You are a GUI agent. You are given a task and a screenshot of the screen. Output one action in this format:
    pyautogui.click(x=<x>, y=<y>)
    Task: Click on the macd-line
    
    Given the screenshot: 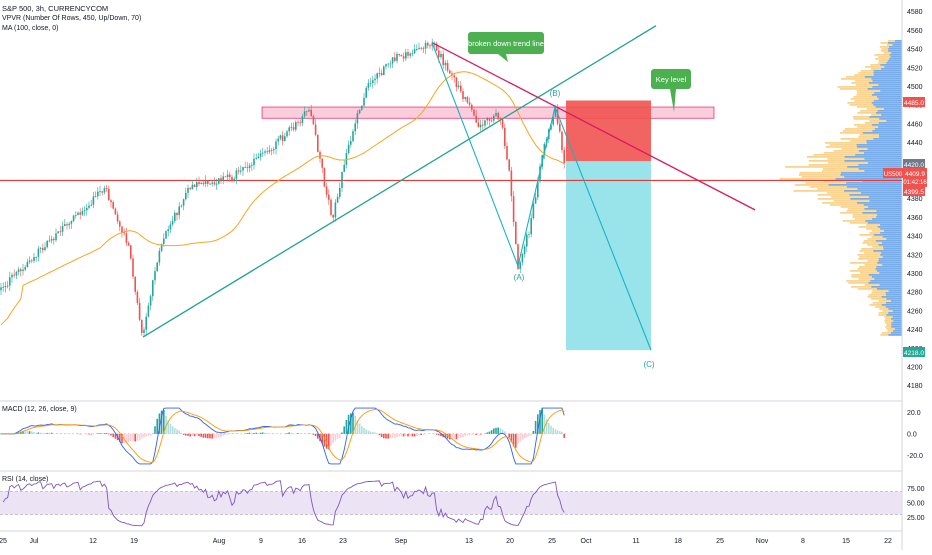 What is the action you would take?
    pyautogui.click(x=282, y=436)
    